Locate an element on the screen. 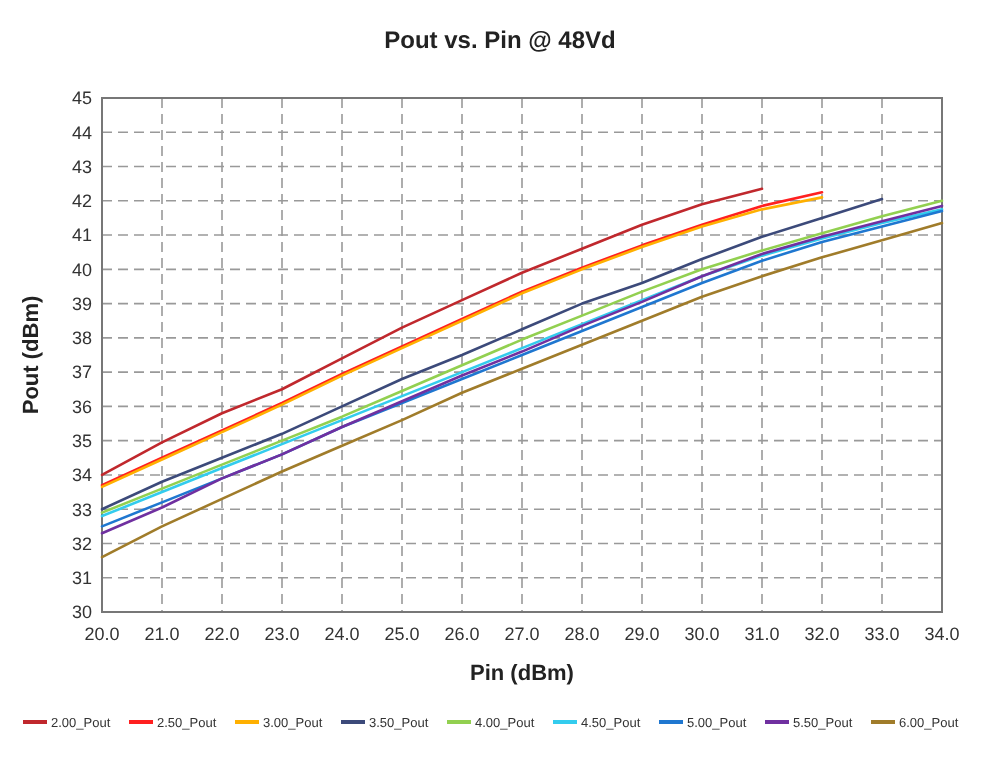 The width and height of the screenshot is (1000, 758). y-tick-label: 32 is located at coordinates (81, 543).